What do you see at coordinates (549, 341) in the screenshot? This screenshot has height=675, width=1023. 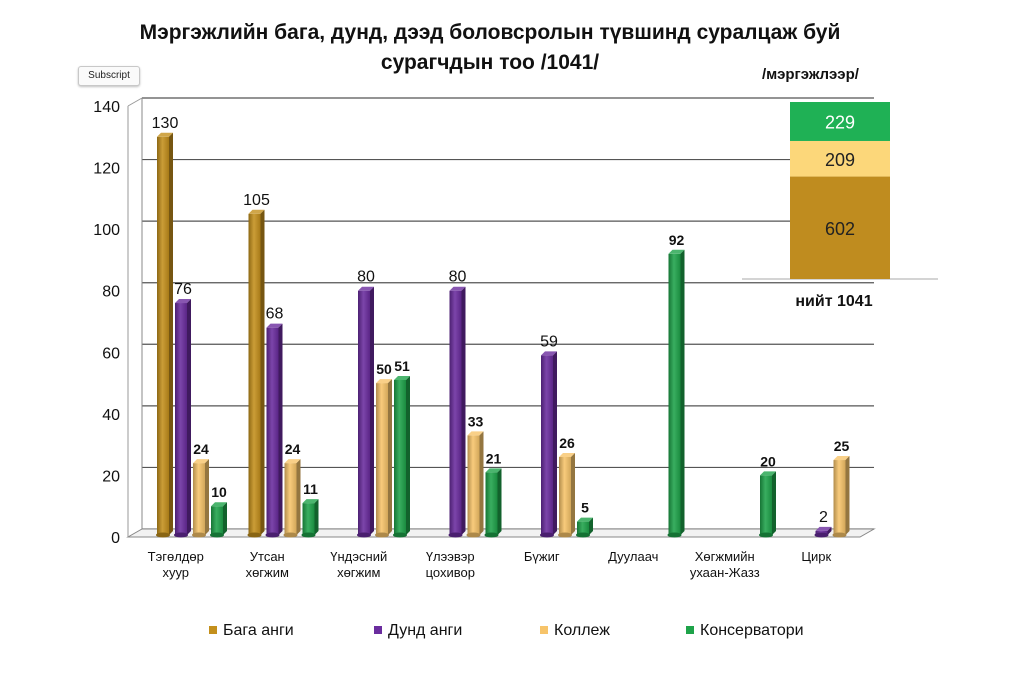 I see `data-label: 59` at bounding box center [549, 341].